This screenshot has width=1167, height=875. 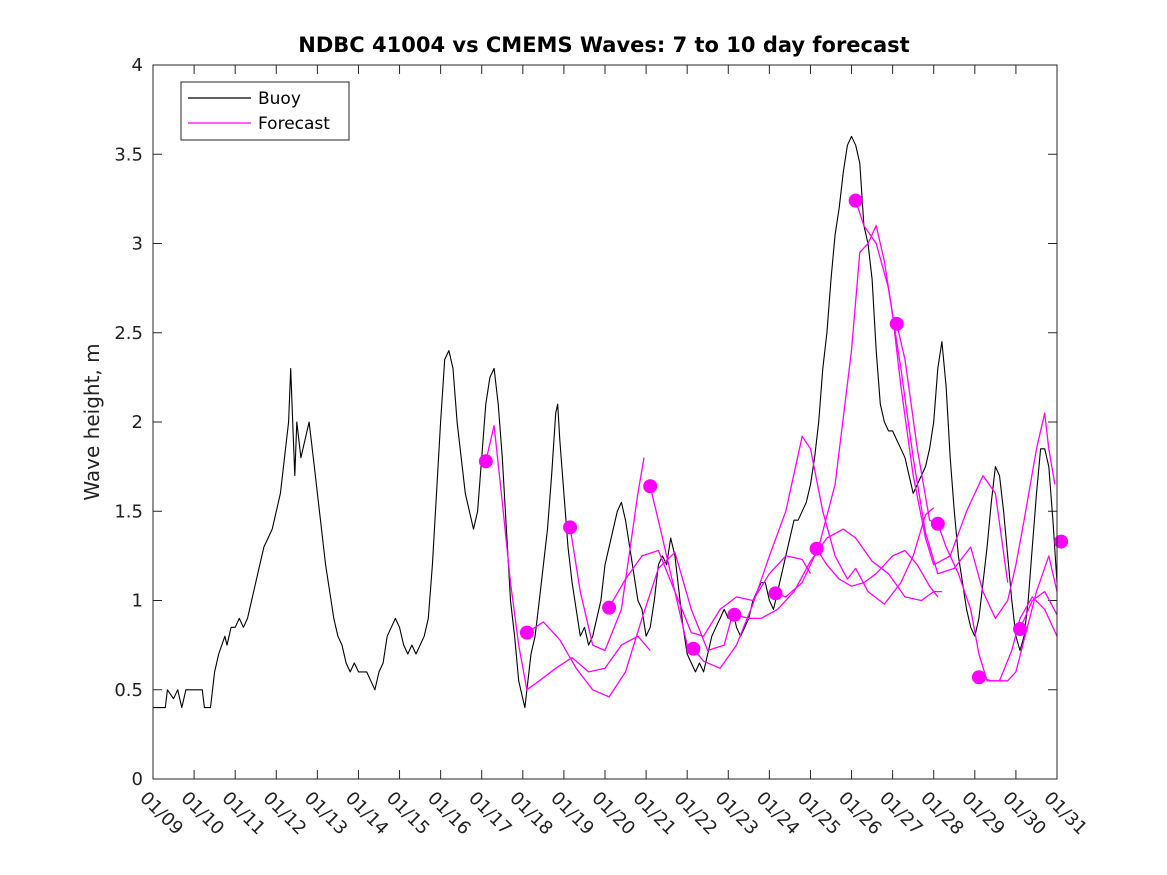 I want to click on x-tick-label: 01/21, so click(x=655, y=814).